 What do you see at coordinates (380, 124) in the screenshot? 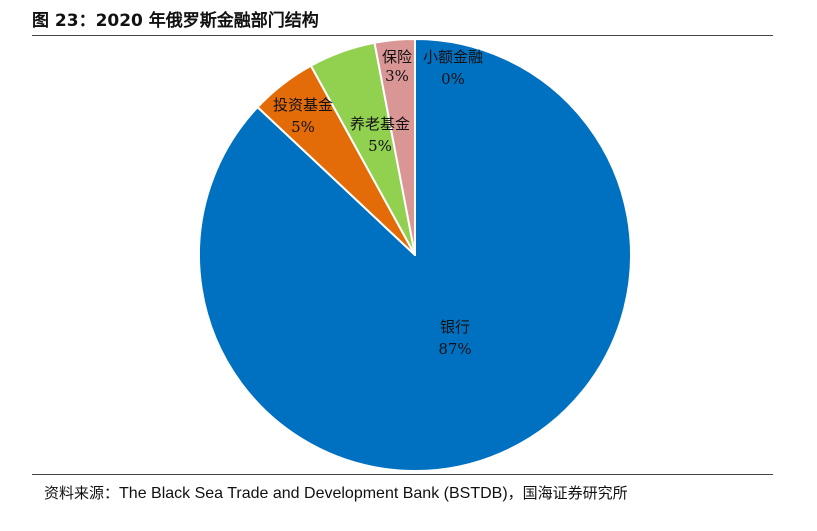
I see `slice-3-label: 养老基金` at bounding box center [380, 124].